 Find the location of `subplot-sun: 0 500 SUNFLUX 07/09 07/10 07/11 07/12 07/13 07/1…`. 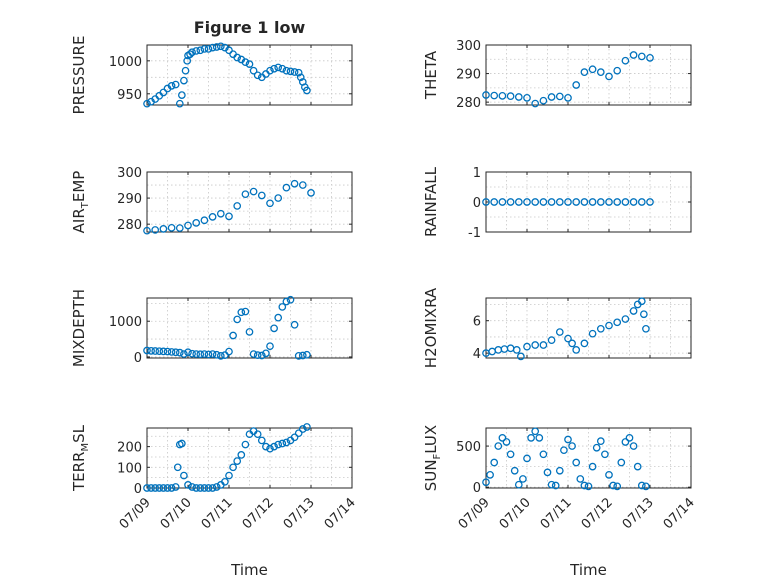

subplot-sun: 0 500 SUNFLUX 07/09 07/10 07/11 07/12 07/13 07/1… is located at coordinates (560, 502).